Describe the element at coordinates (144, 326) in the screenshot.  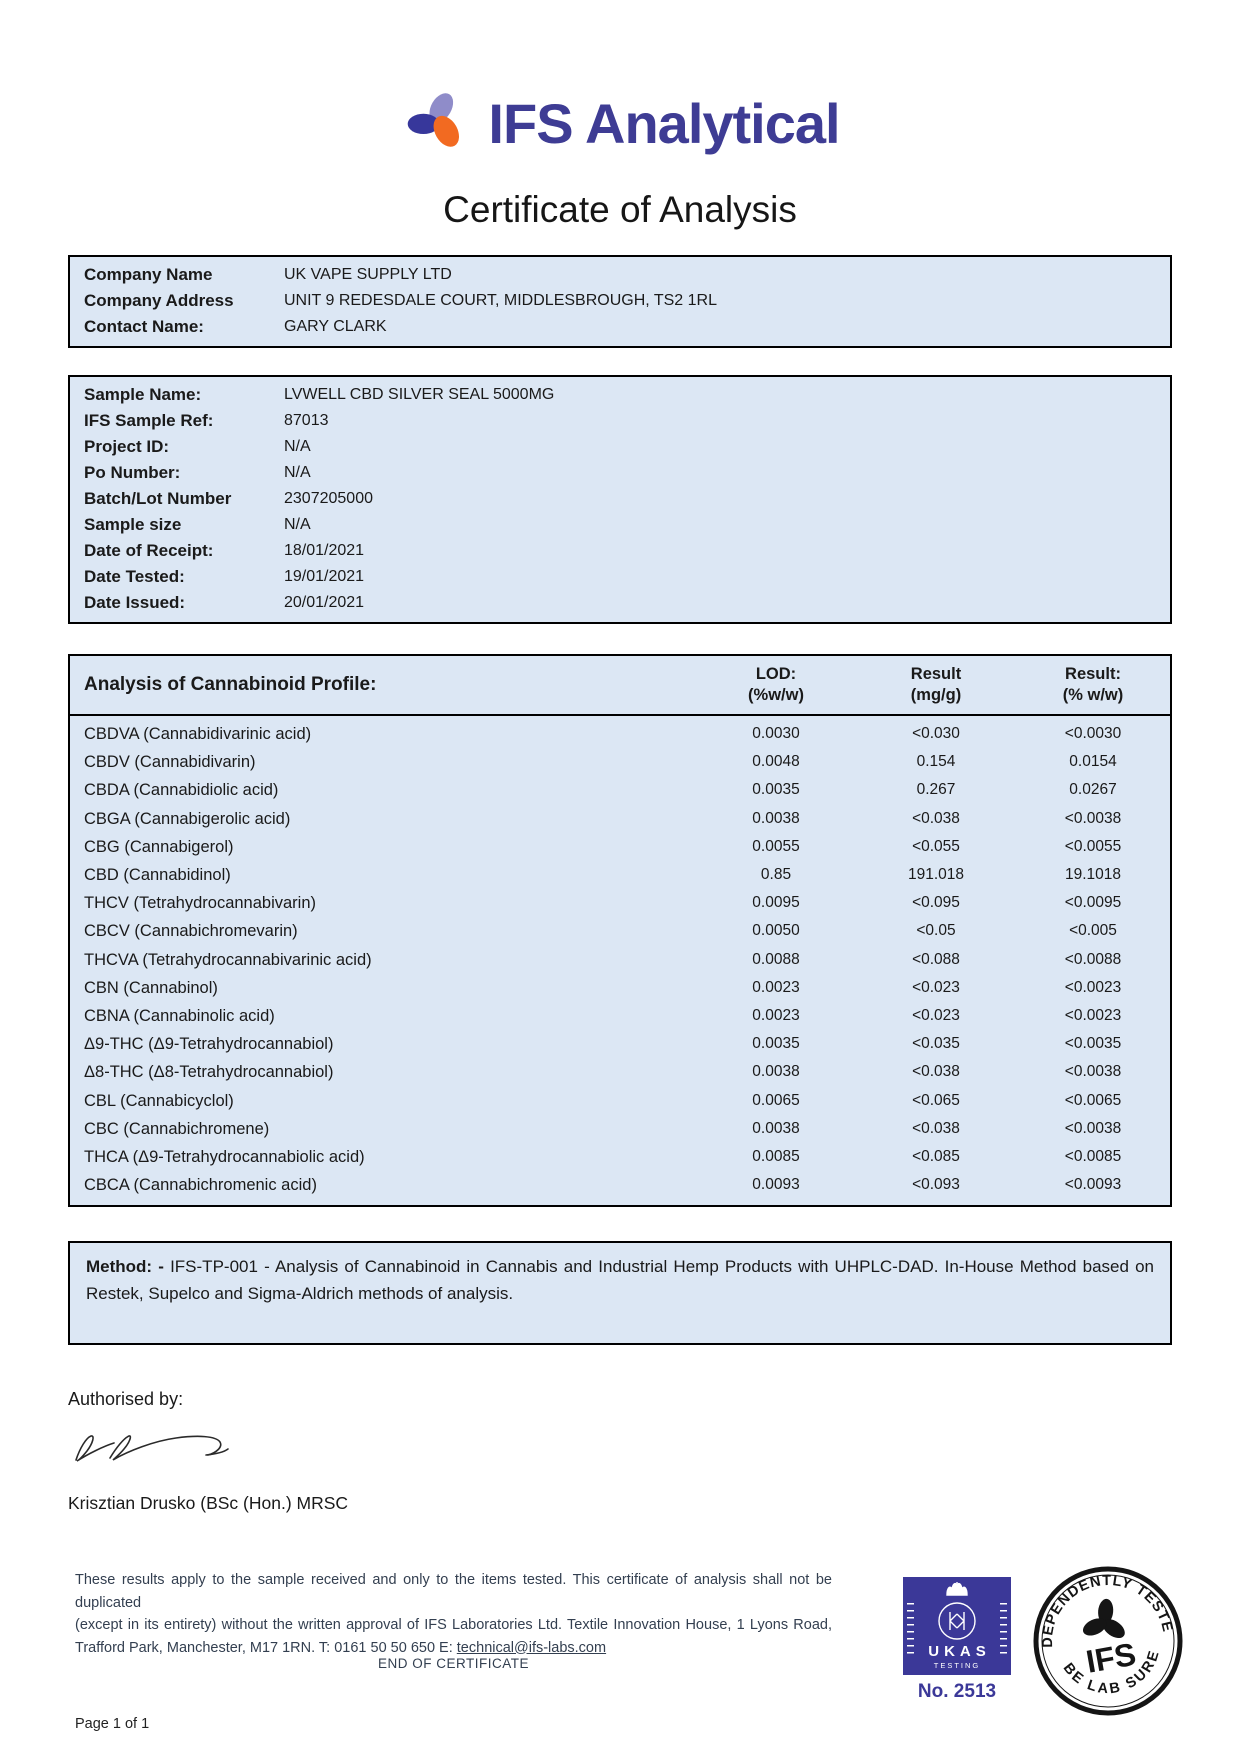
I see `contact-name-label: Contact Name:` at that location.